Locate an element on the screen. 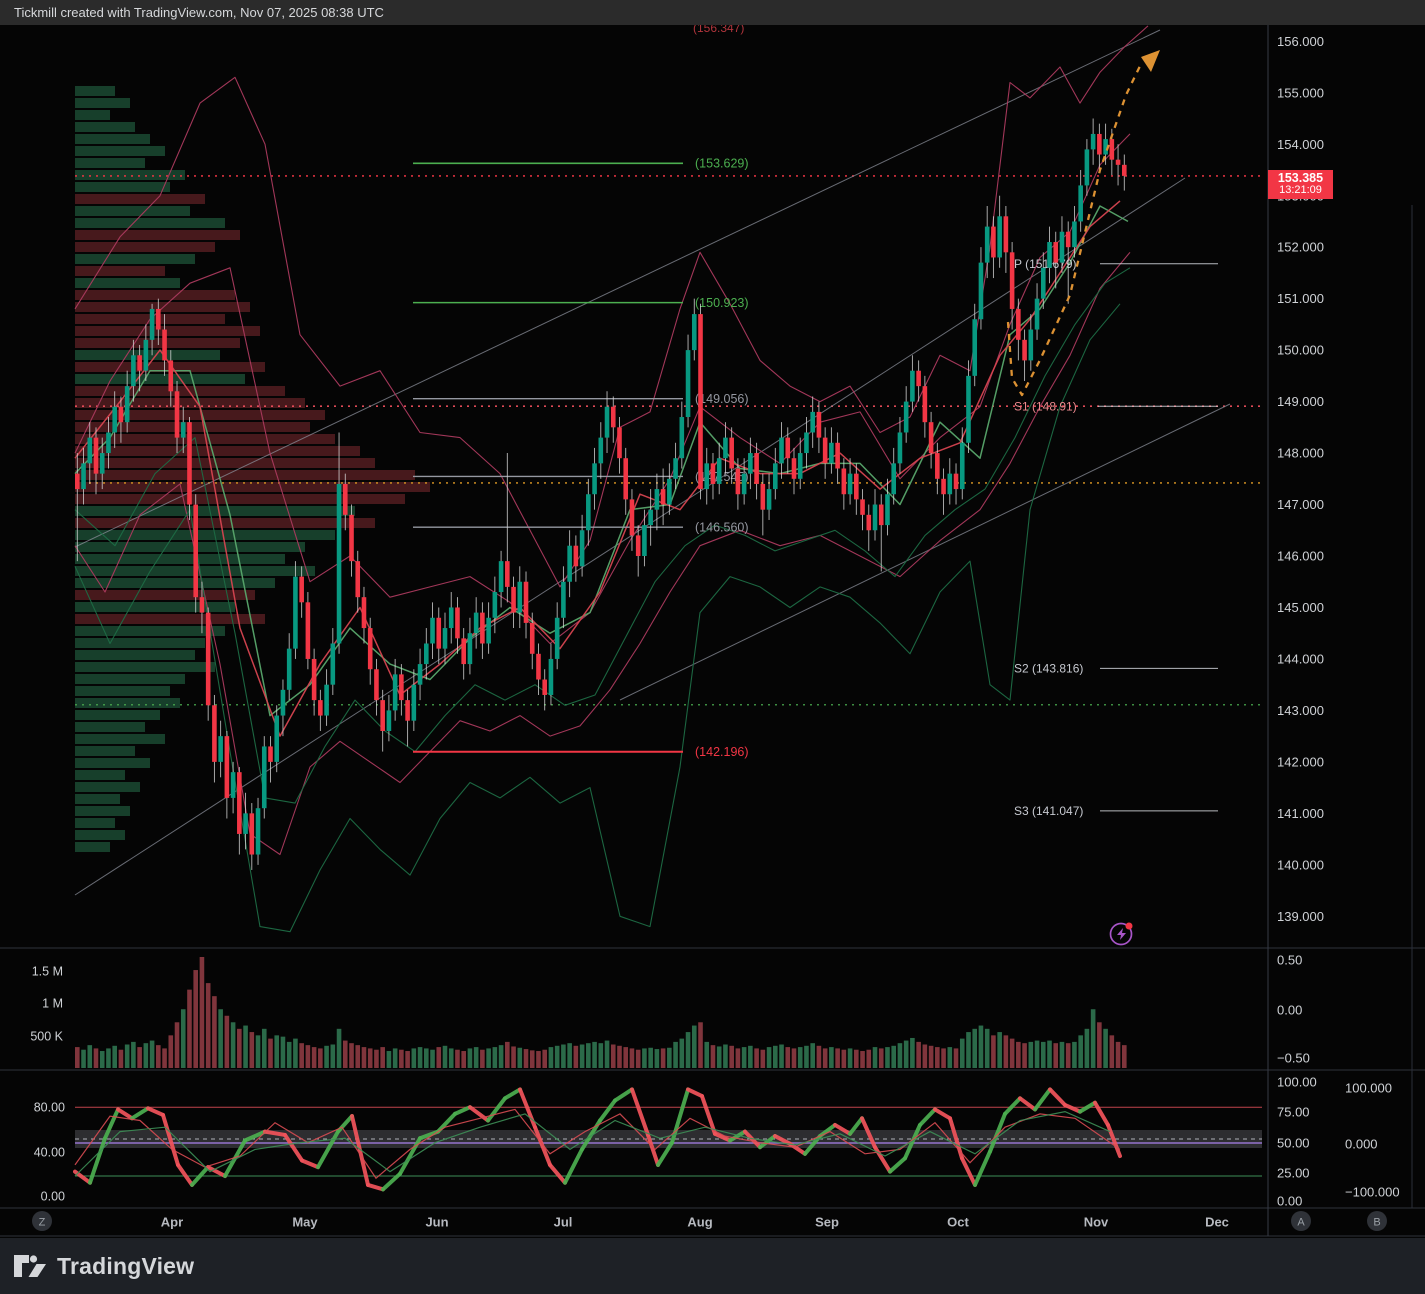  lightning-bolt-icon is located at coordinates (1121, 934).